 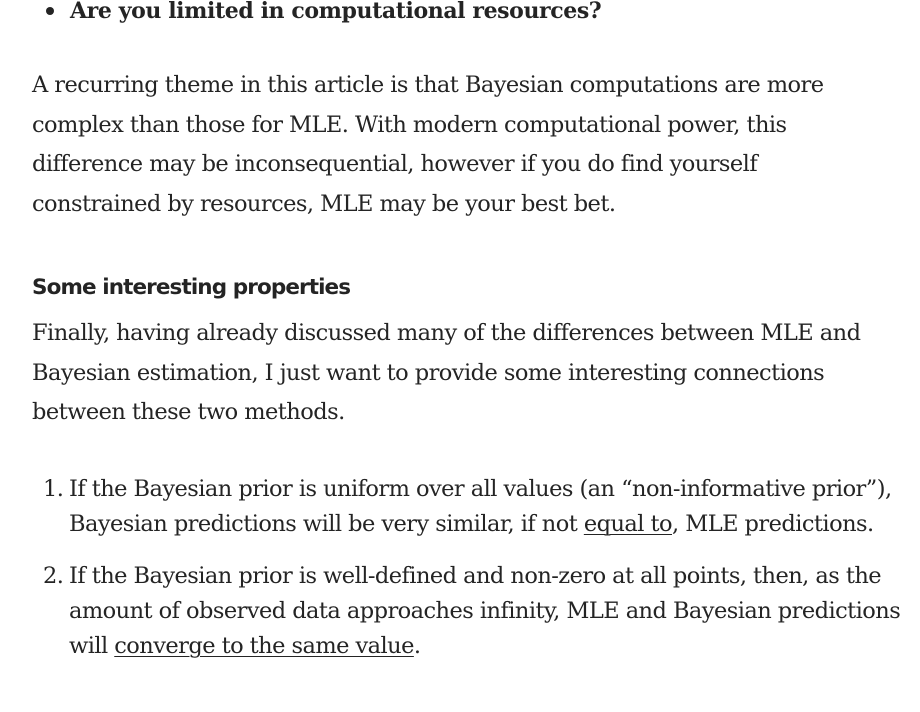 I want to click on list-item-number: 1., so click(x=53, y=489).